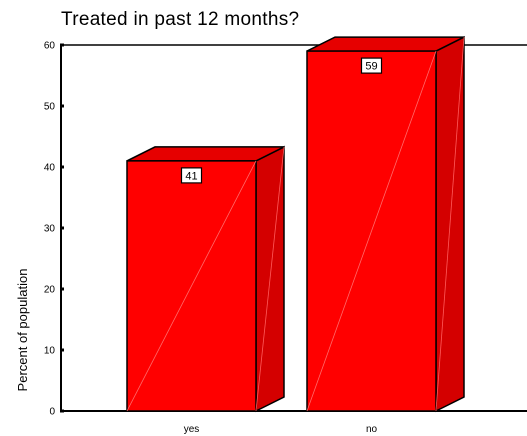  What do you see at coordinates (180, 19) in the screenshot?
I see `chart-title: Treated in past 12 months?` at bounding box center [180, 19].